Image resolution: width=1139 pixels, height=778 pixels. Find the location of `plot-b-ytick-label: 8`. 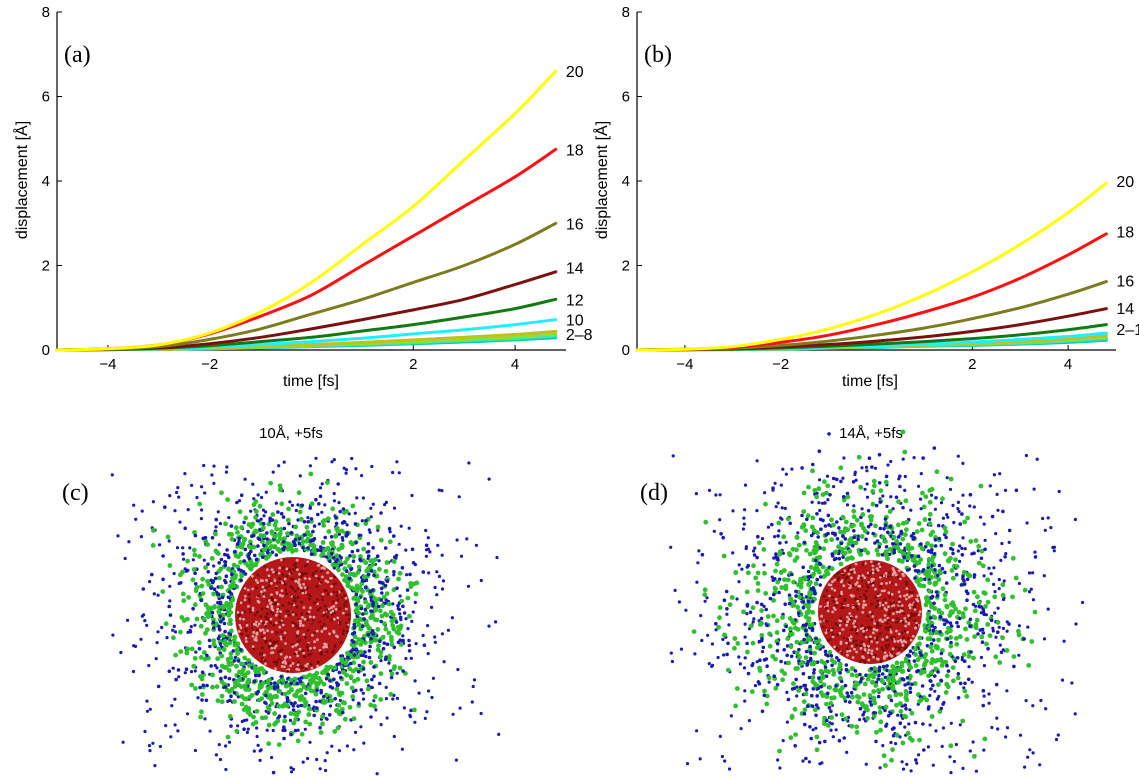

plot-b-ytick-label: 8 is located at coordinates (626, 12).